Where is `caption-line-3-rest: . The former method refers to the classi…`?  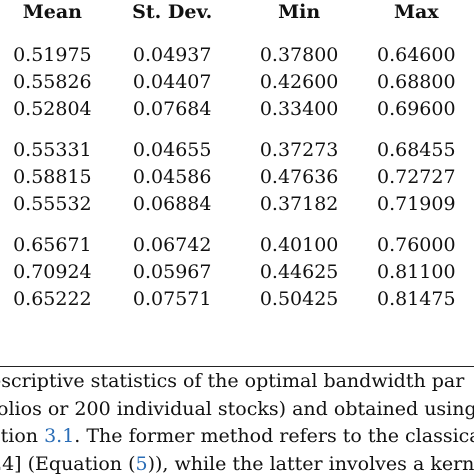 caption-line-3-rest: . The former method refers to the classi… is located at coordinates (274, 436).